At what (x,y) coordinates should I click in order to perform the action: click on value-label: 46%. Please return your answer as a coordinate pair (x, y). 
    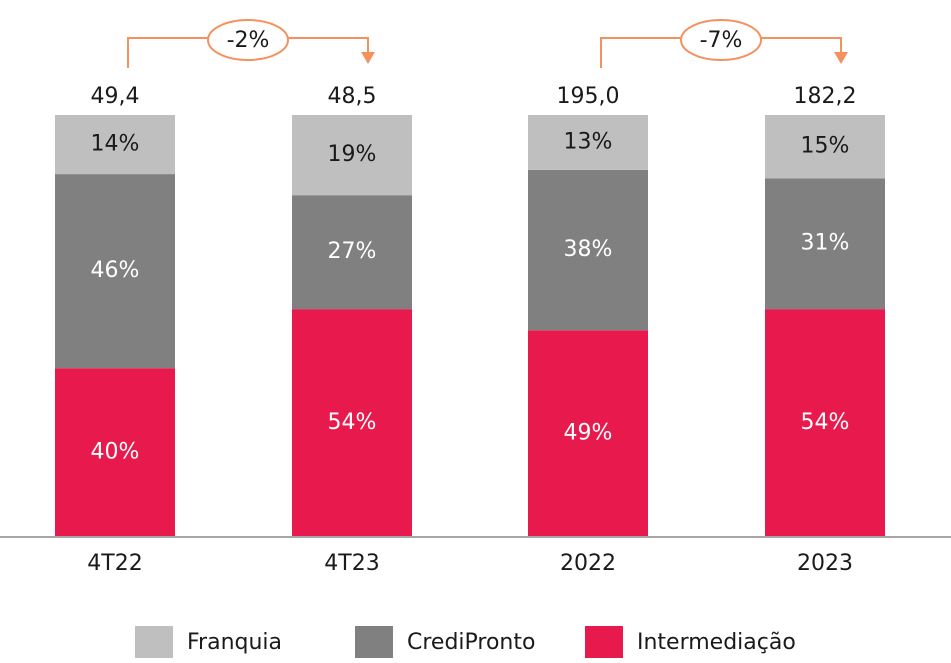
    Looking at the image, I should click on (115, 270).